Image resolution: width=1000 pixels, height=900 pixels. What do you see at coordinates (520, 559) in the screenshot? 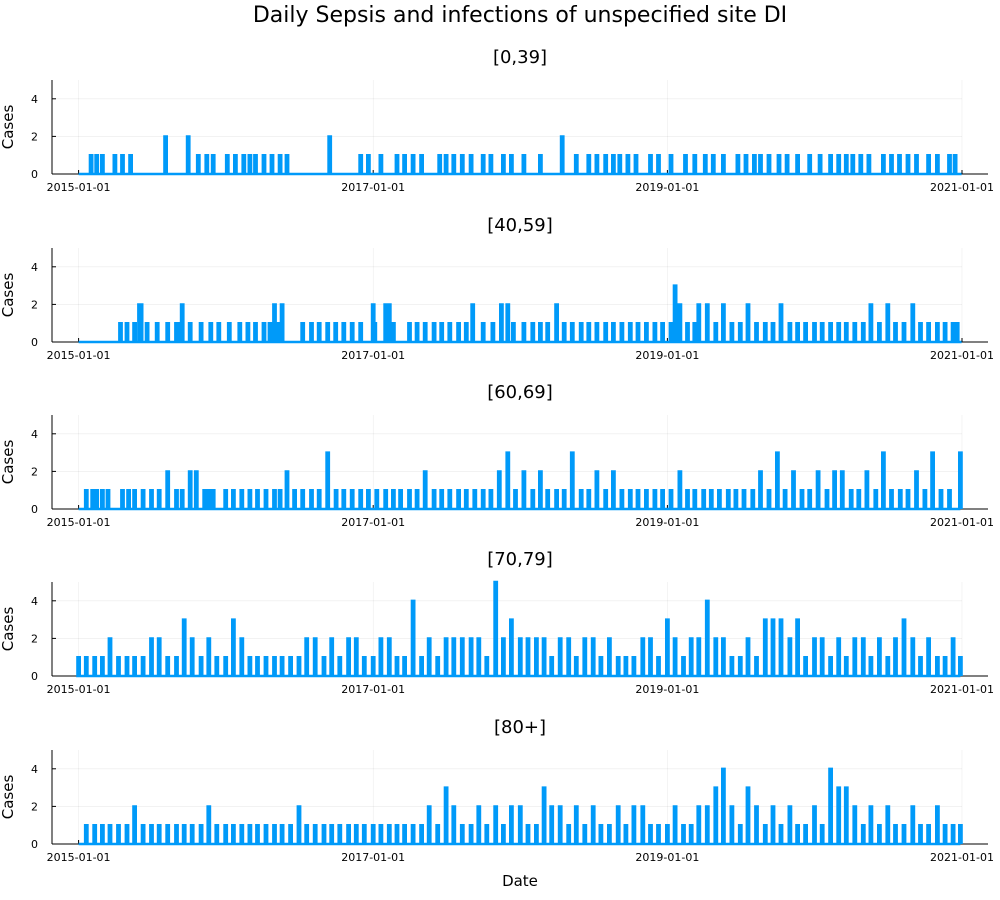
I see `panel-title: [70,79]` at bounding box center [520, 559].